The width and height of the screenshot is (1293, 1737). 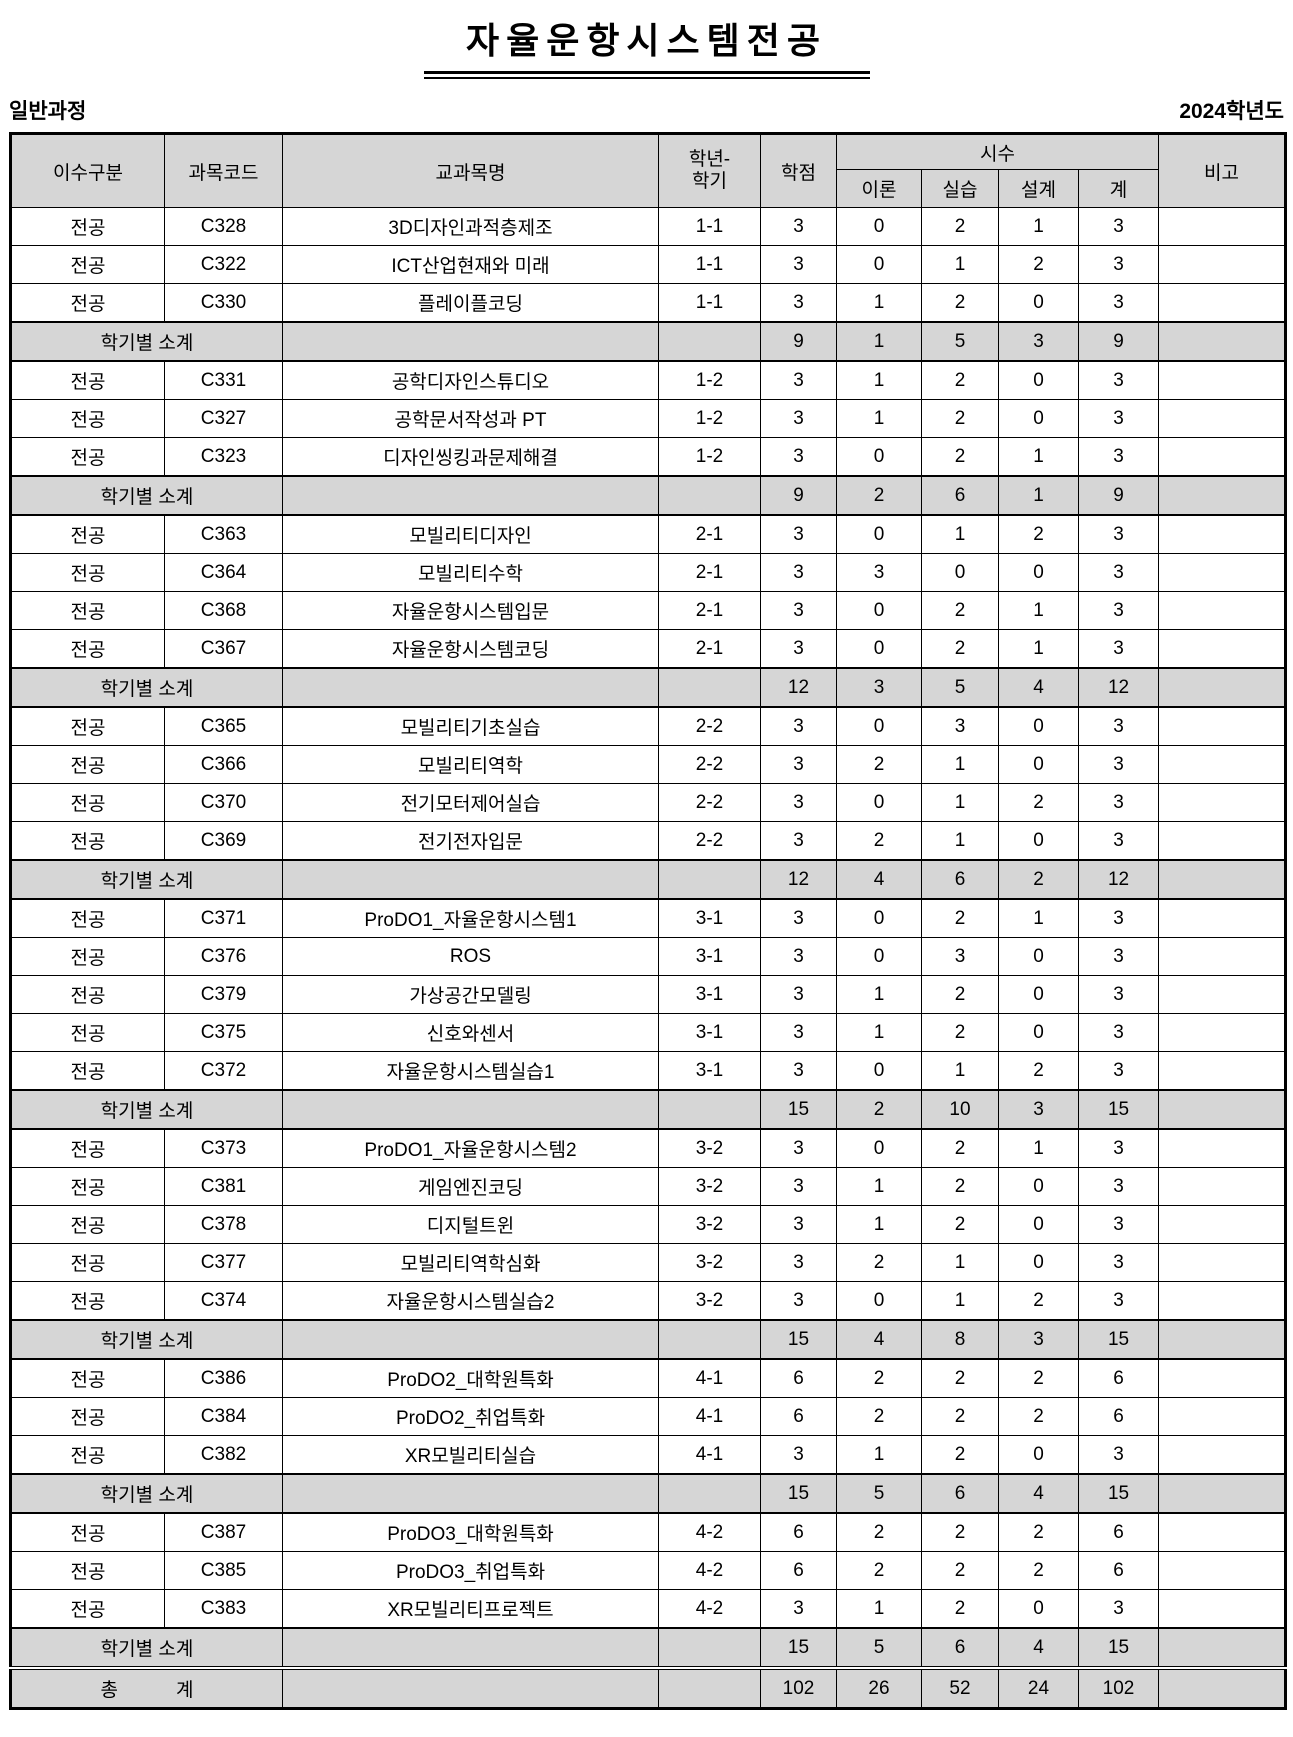 What do you see at coordinates (223, 534) in the screenshot?
I see `cell-code: C363` at bounding box center [223, 534].